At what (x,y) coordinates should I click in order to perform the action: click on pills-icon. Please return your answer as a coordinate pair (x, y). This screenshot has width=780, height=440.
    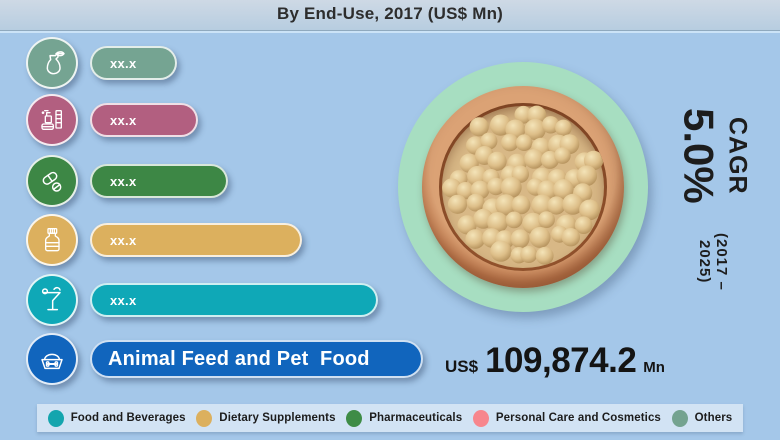
    Looking at the image, I should click on (52, 181).